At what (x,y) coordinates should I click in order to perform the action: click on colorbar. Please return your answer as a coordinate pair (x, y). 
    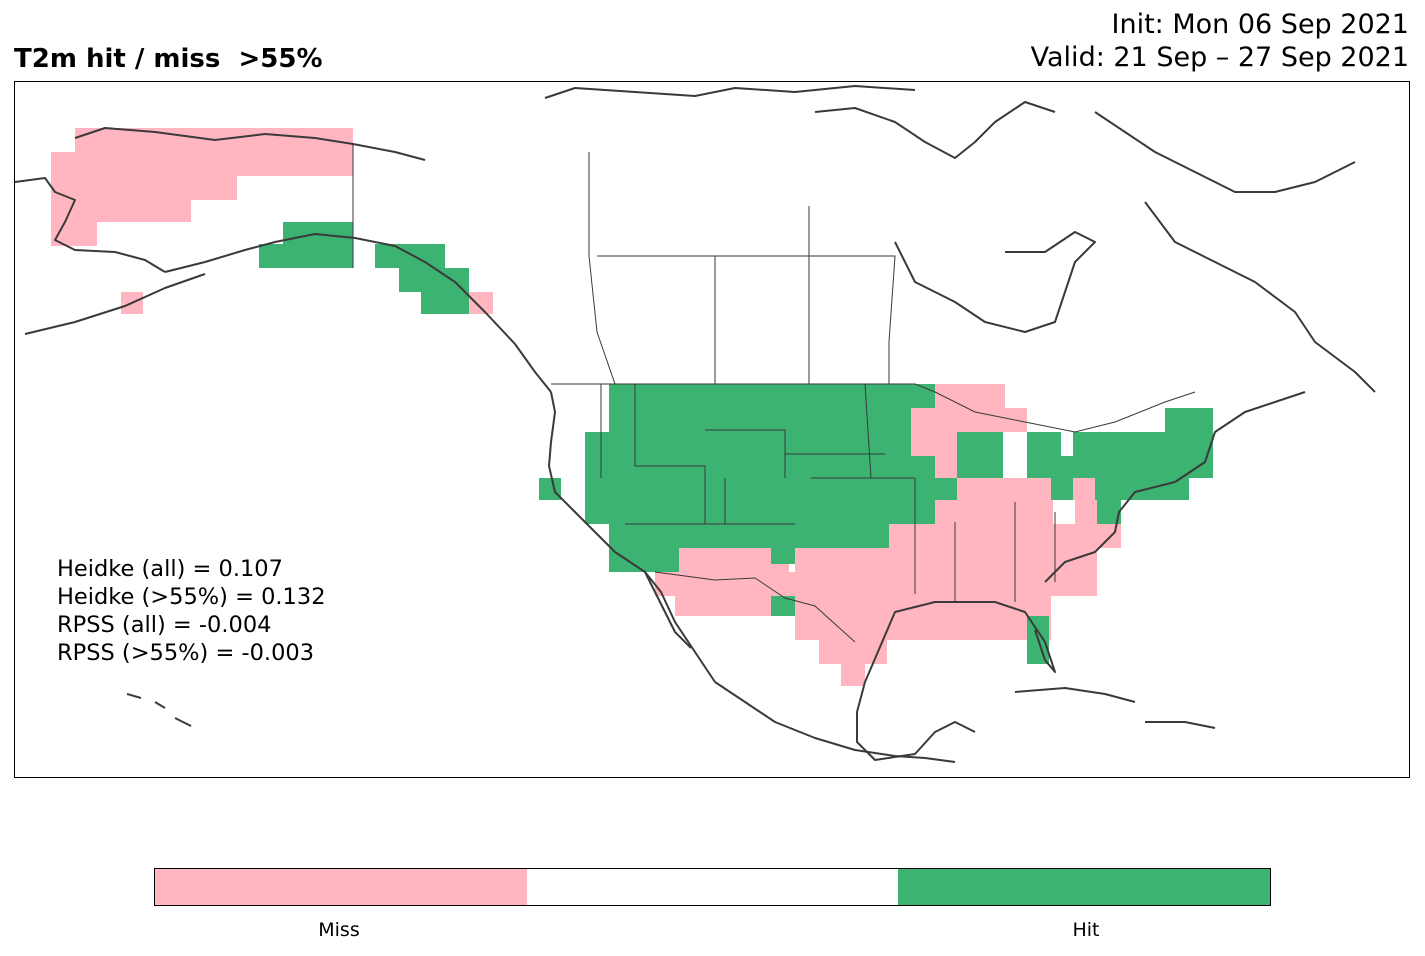
    Looking at the image, I should click on (712, 887).